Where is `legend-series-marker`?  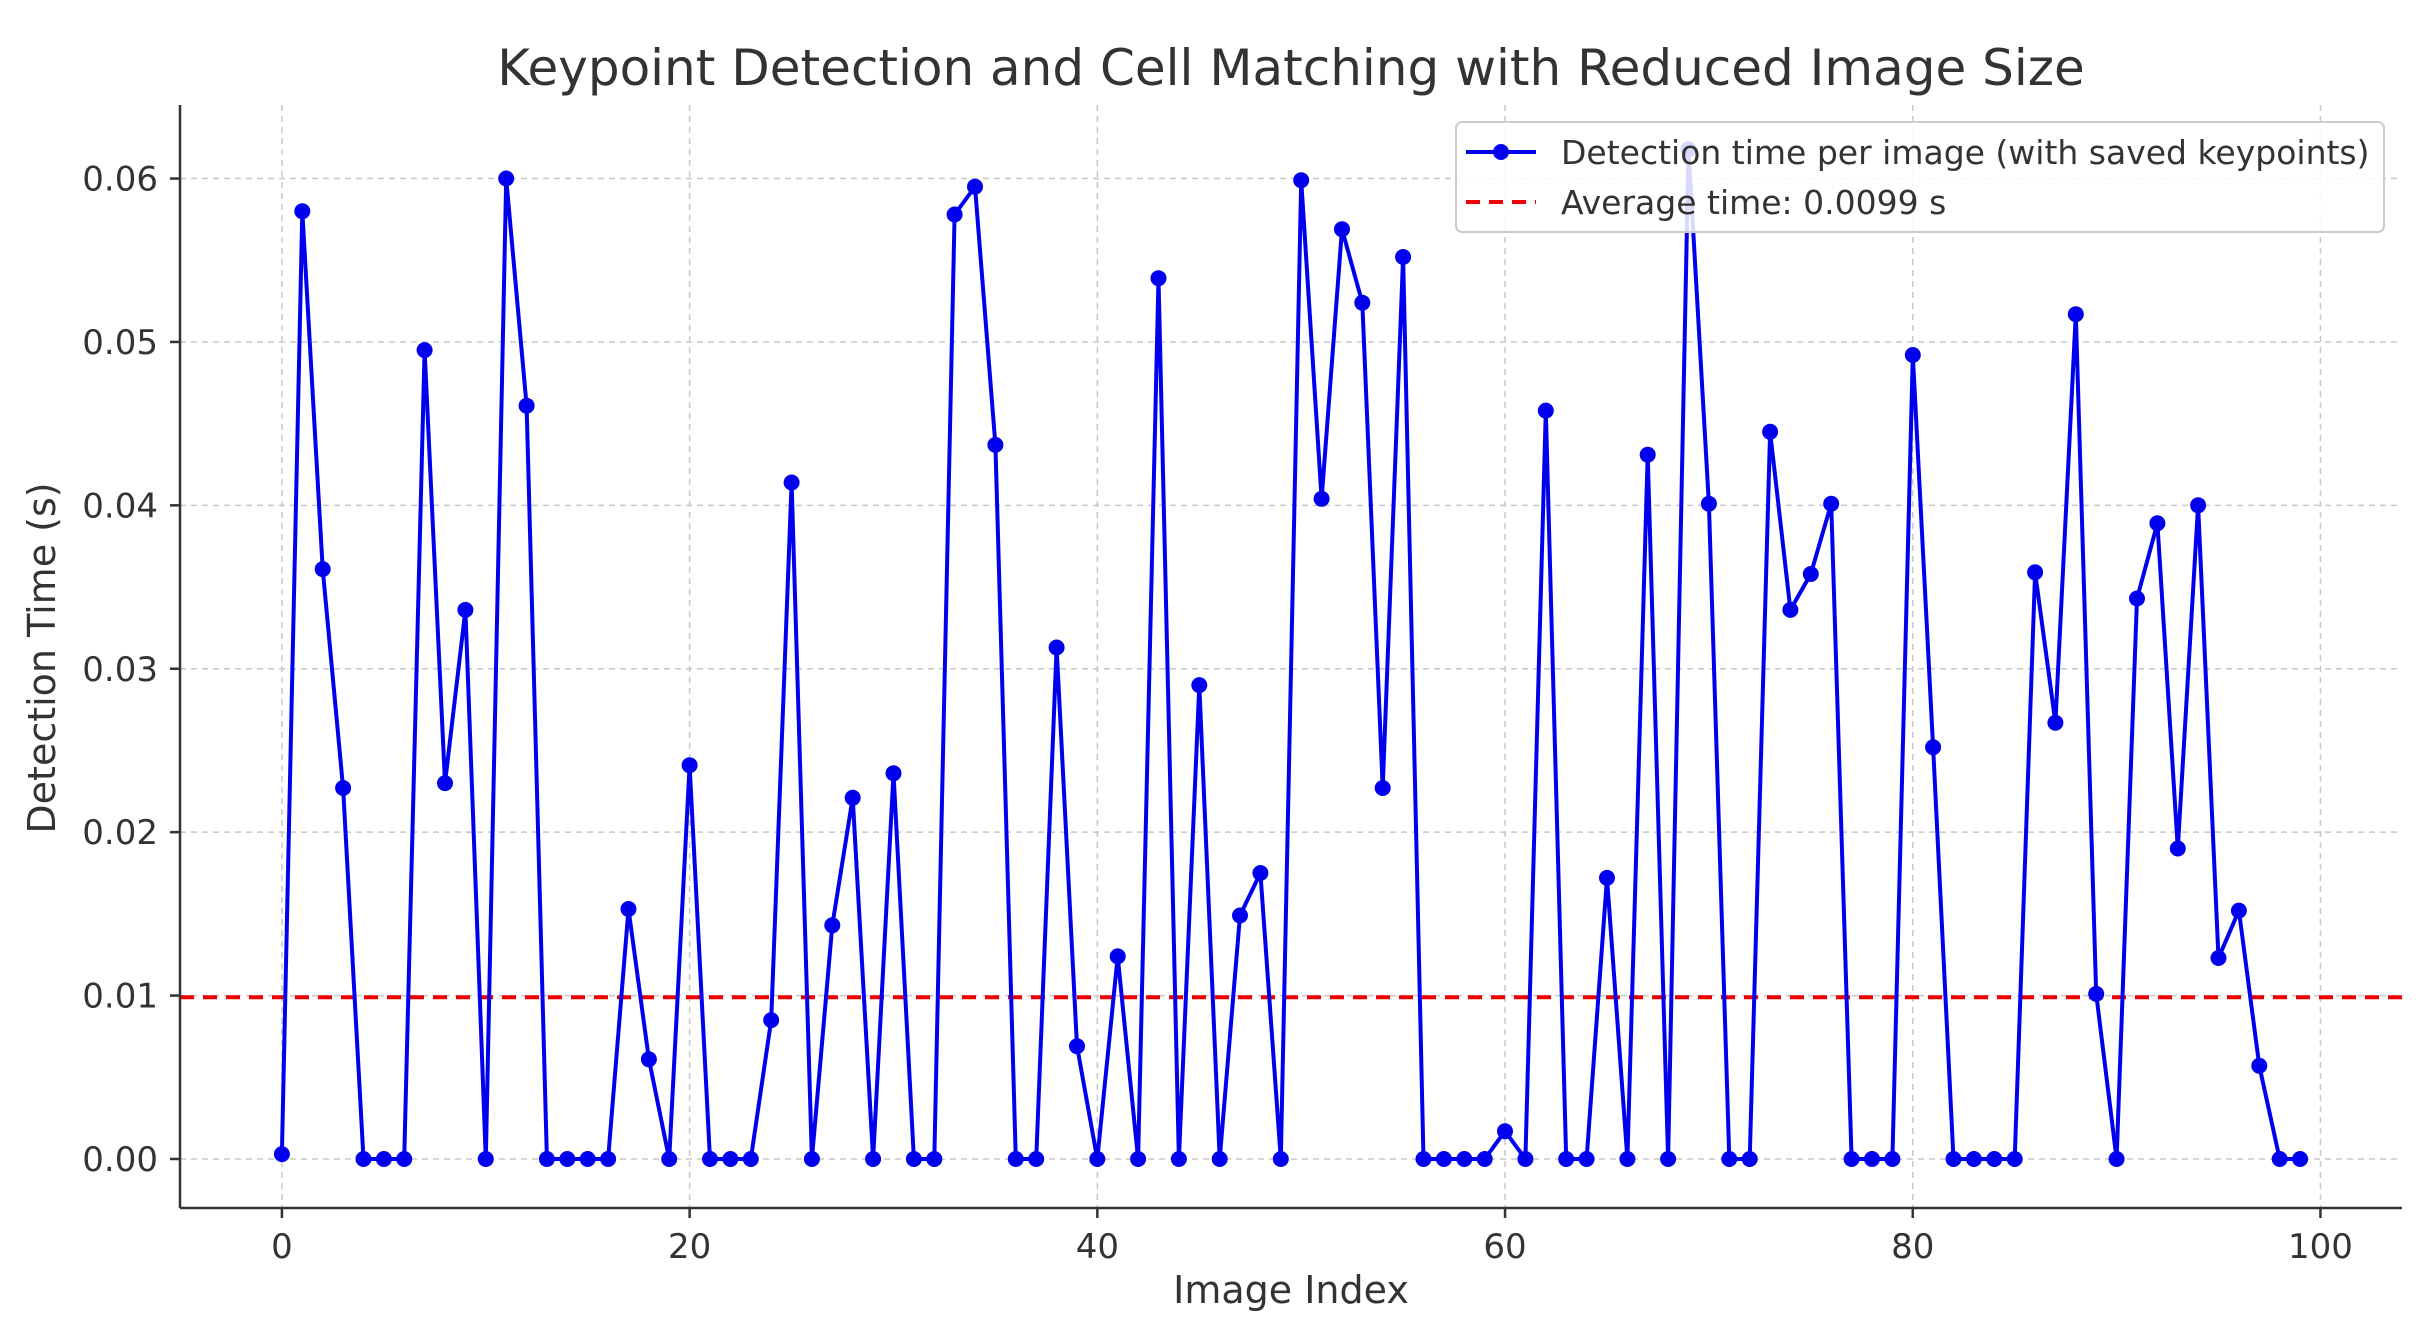
legend-series-marker is located at coordinates (1501, 152).